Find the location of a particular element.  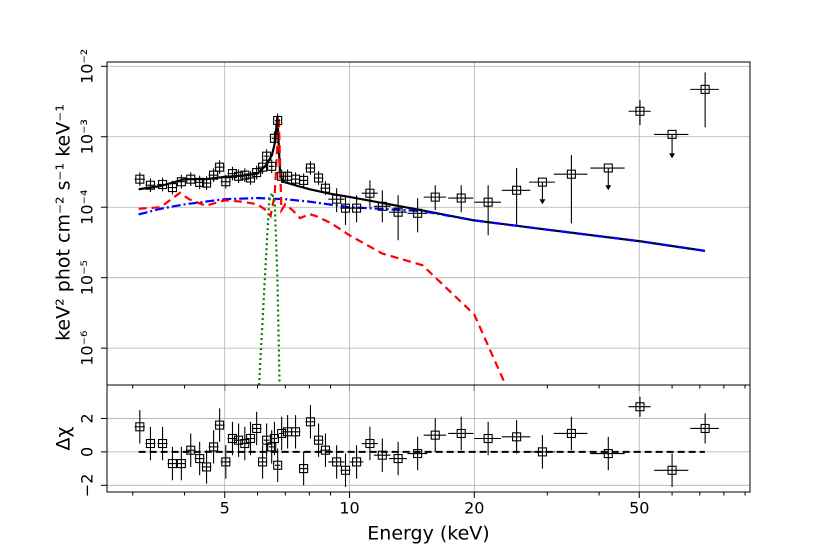

y-tick-label: 2 is located at coordinates (87, 418).